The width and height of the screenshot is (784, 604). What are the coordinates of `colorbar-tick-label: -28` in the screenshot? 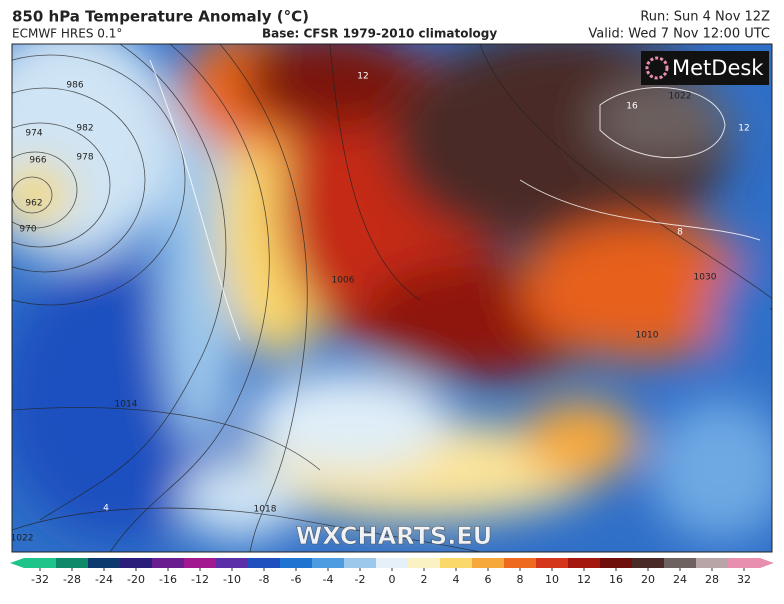 It's located at (72, 579).